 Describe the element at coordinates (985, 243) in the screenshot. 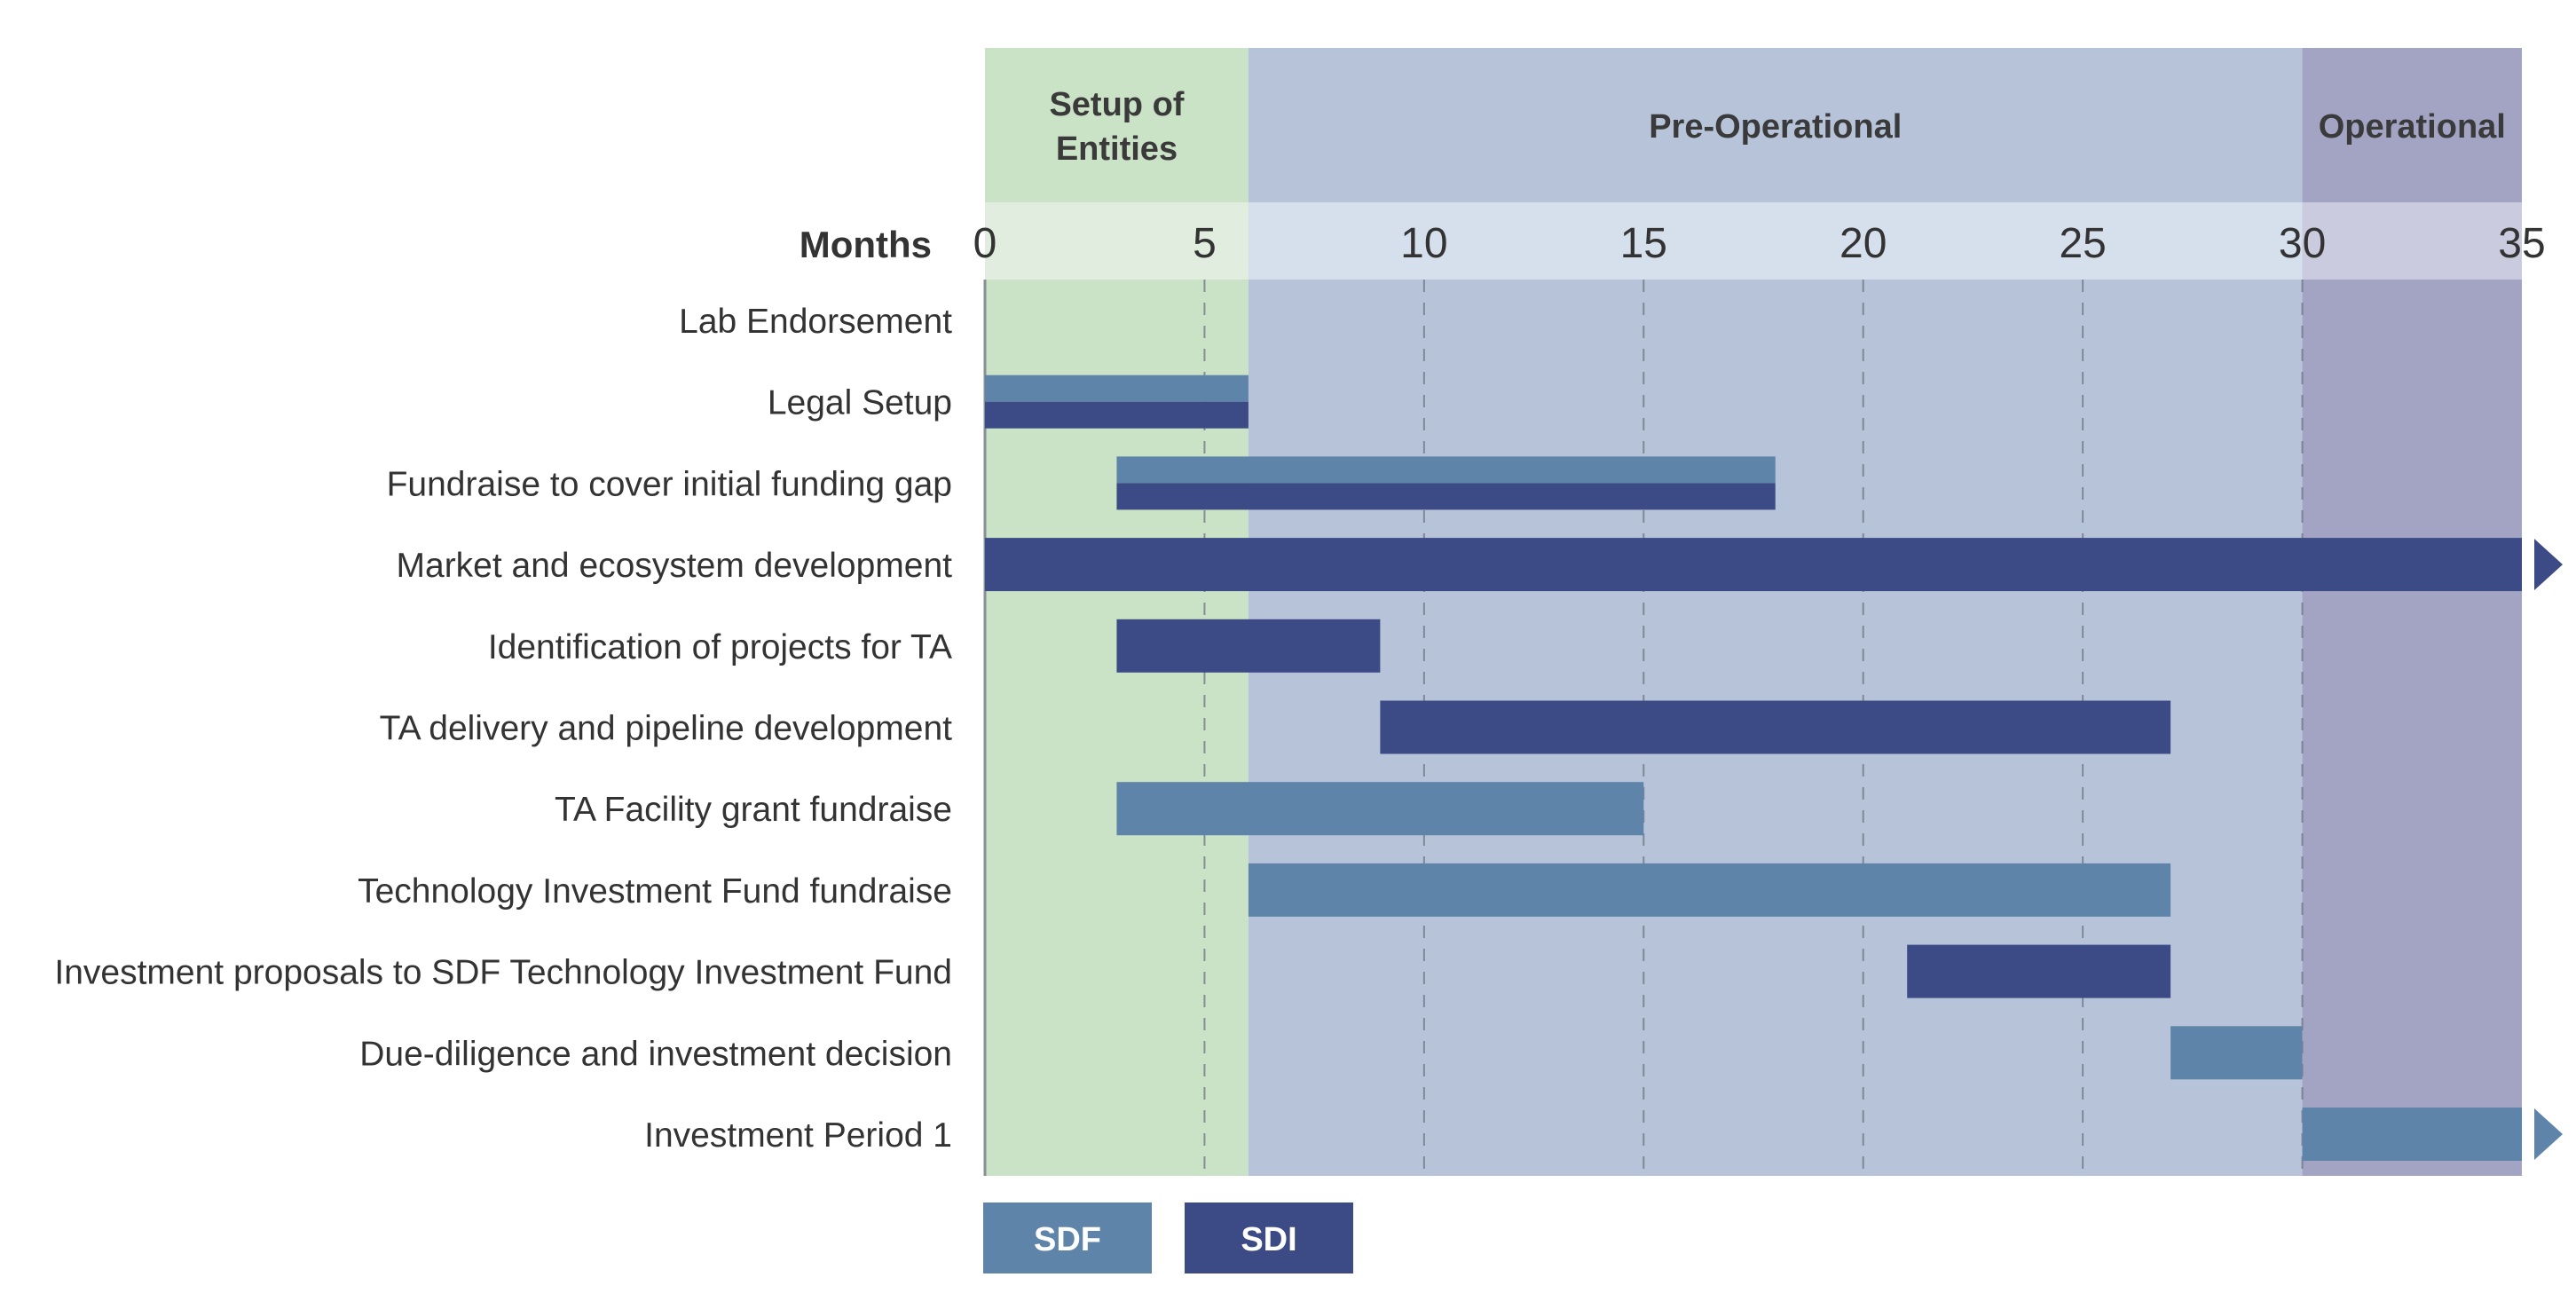

I see `tick-label: 0` at that location.